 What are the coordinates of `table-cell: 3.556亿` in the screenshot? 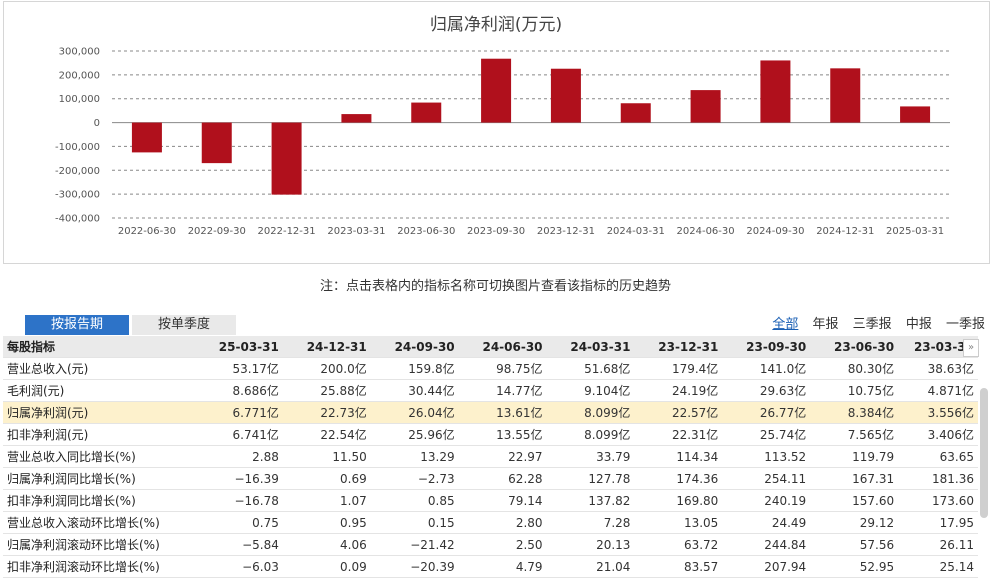 It's located at (938, 412).